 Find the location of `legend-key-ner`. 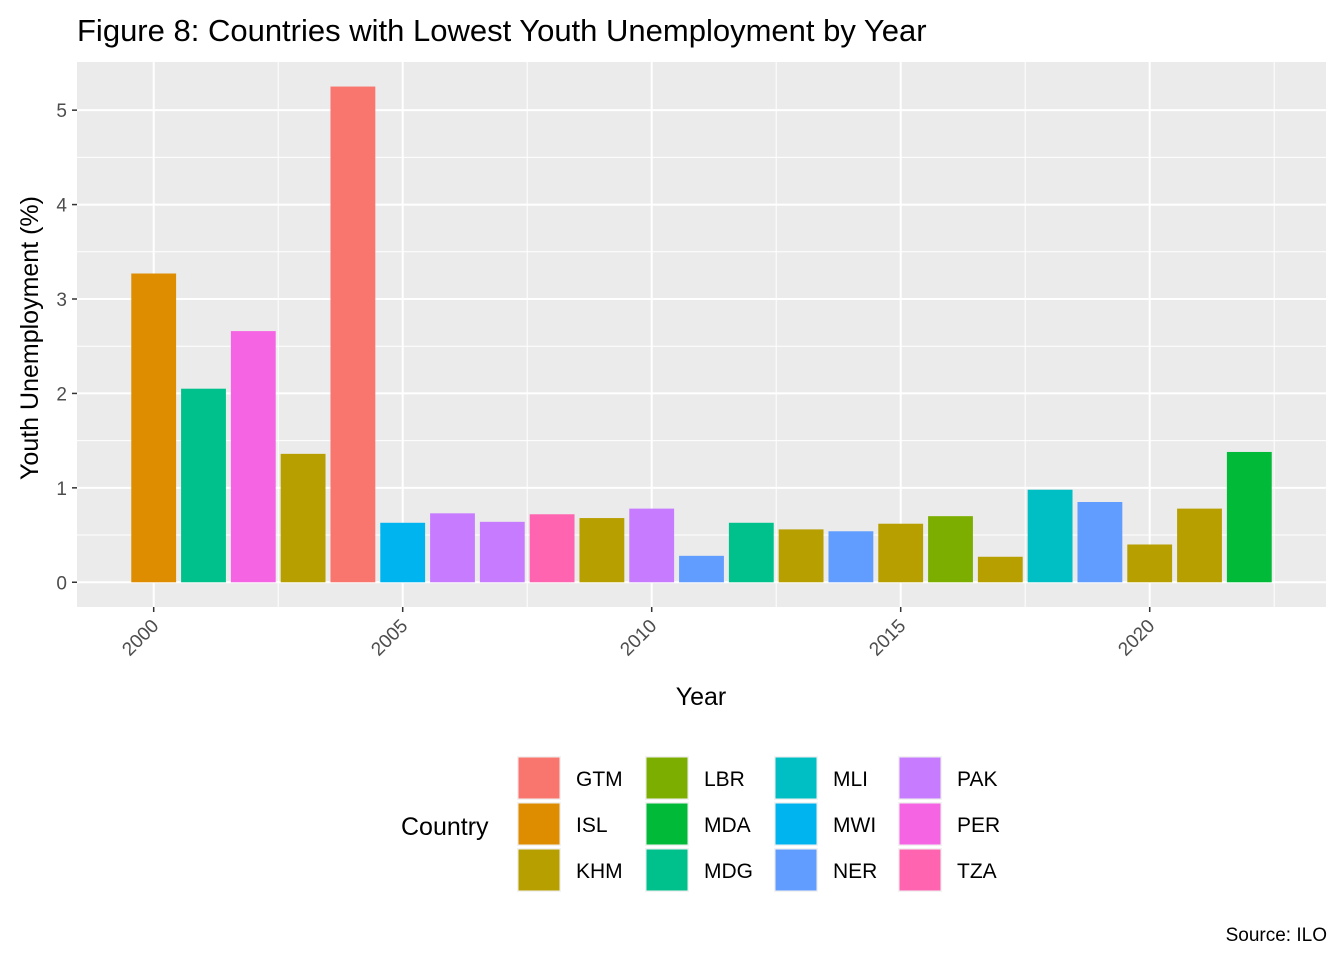

legend-key-ner is located at coordinates (796, 870).